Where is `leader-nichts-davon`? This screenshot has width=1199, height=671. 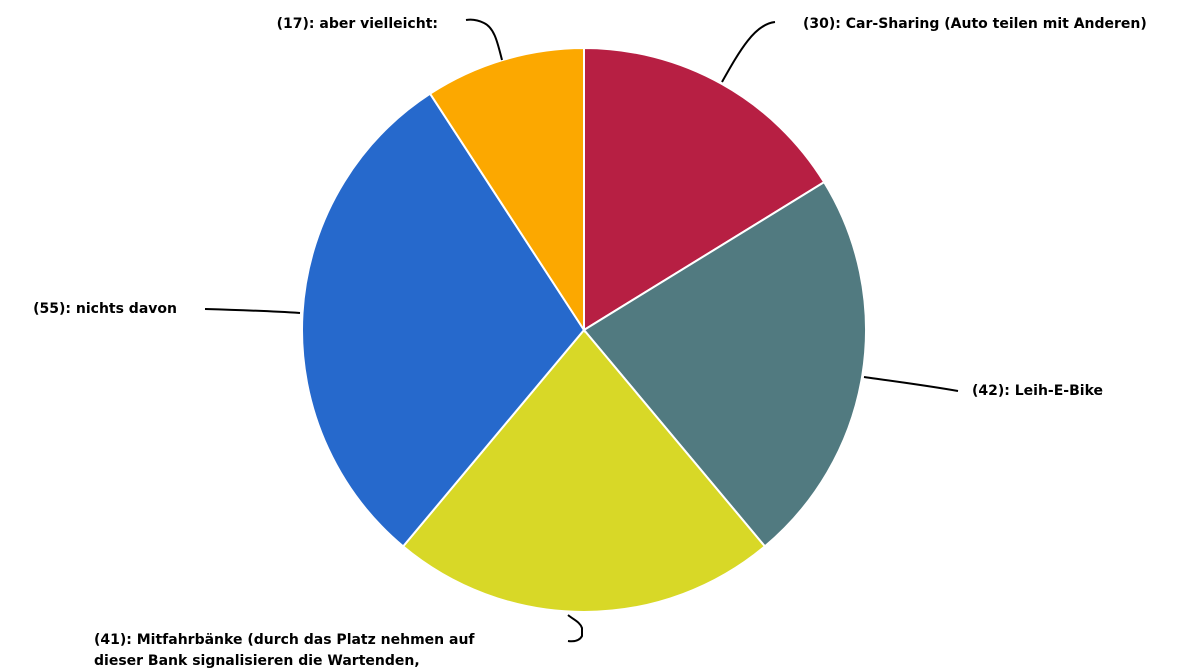 leader-nichts-davon is located at coordinates (252, 311).